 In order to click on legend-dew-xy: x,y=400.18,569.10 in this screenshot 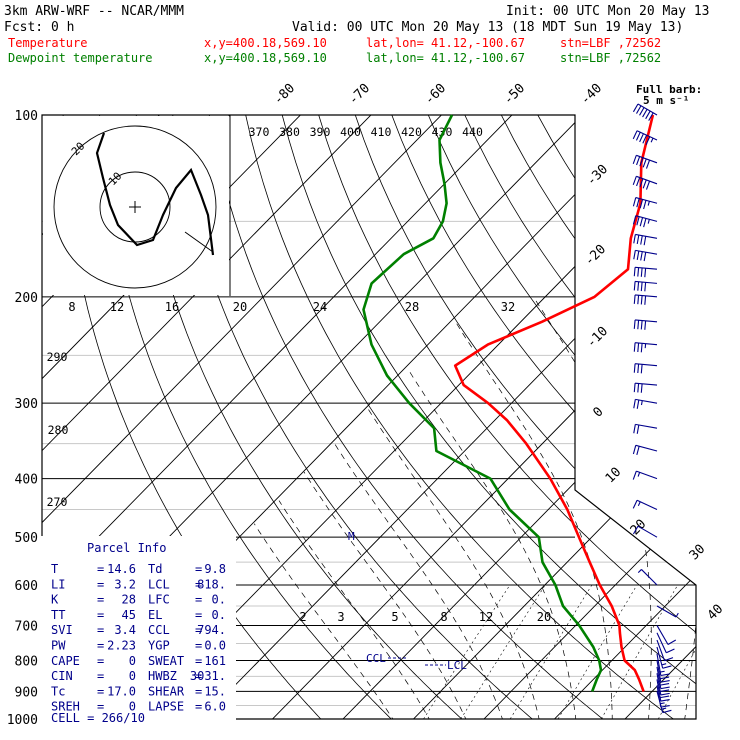, I will do `click(265, 58)`.